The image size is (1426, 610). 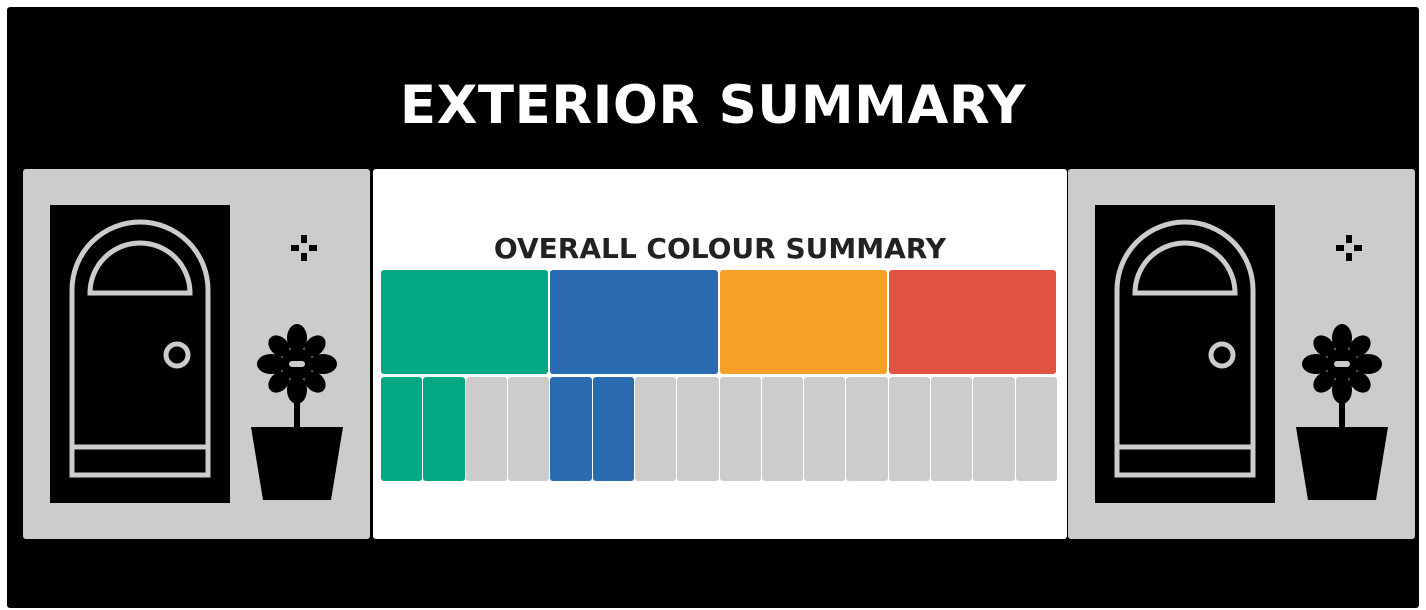 I want to click on right-decor-panel, so click(x=1241, y=354).